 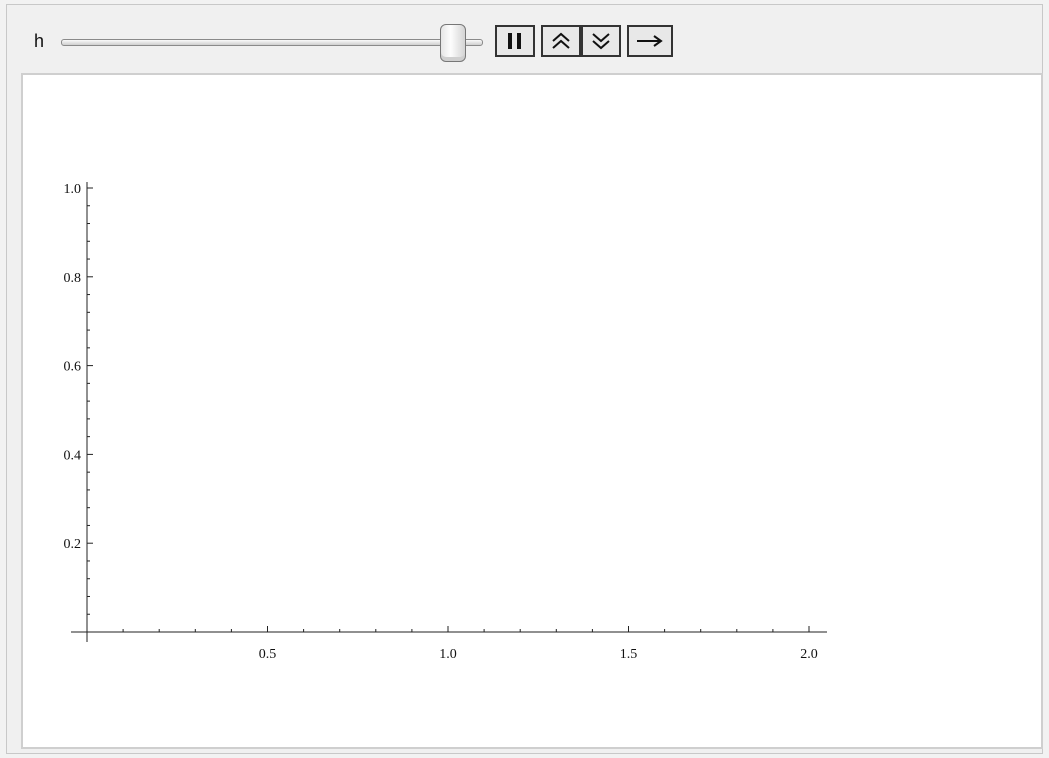 I want to click on faster-button, so click(x=561, y=41).